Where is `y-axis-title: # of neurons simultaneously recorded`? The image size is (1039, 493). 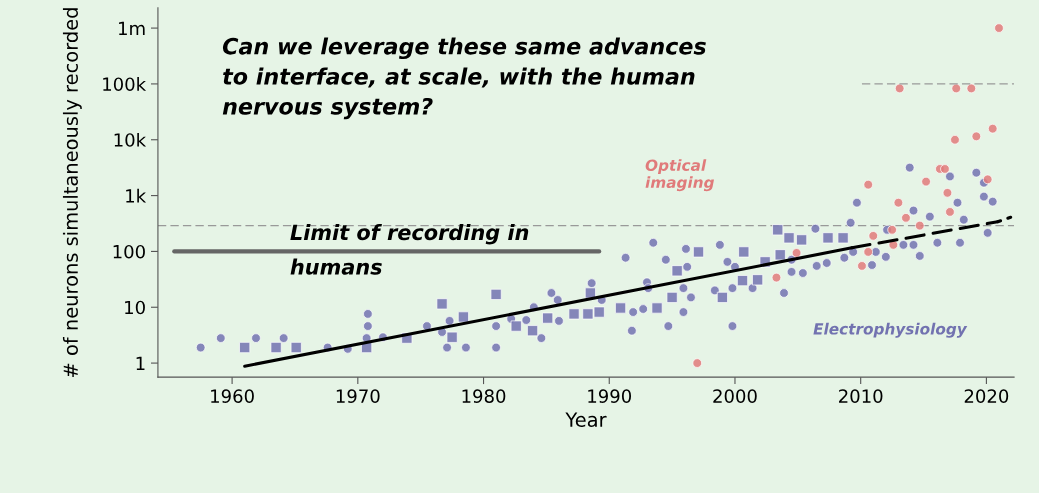
y-axis-title: # of neurons simultaneously recorded is located at coordinates (72, 192).